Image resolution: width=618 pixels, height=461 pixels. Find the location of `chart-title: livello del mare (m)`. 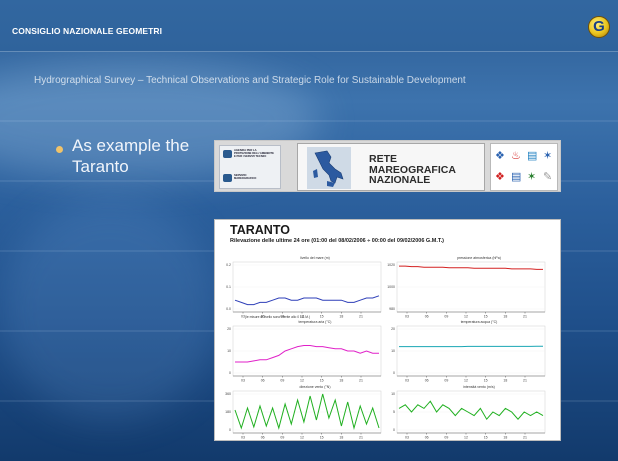

chart-title: livello del mare (m) is located at coordinates (315, 258).